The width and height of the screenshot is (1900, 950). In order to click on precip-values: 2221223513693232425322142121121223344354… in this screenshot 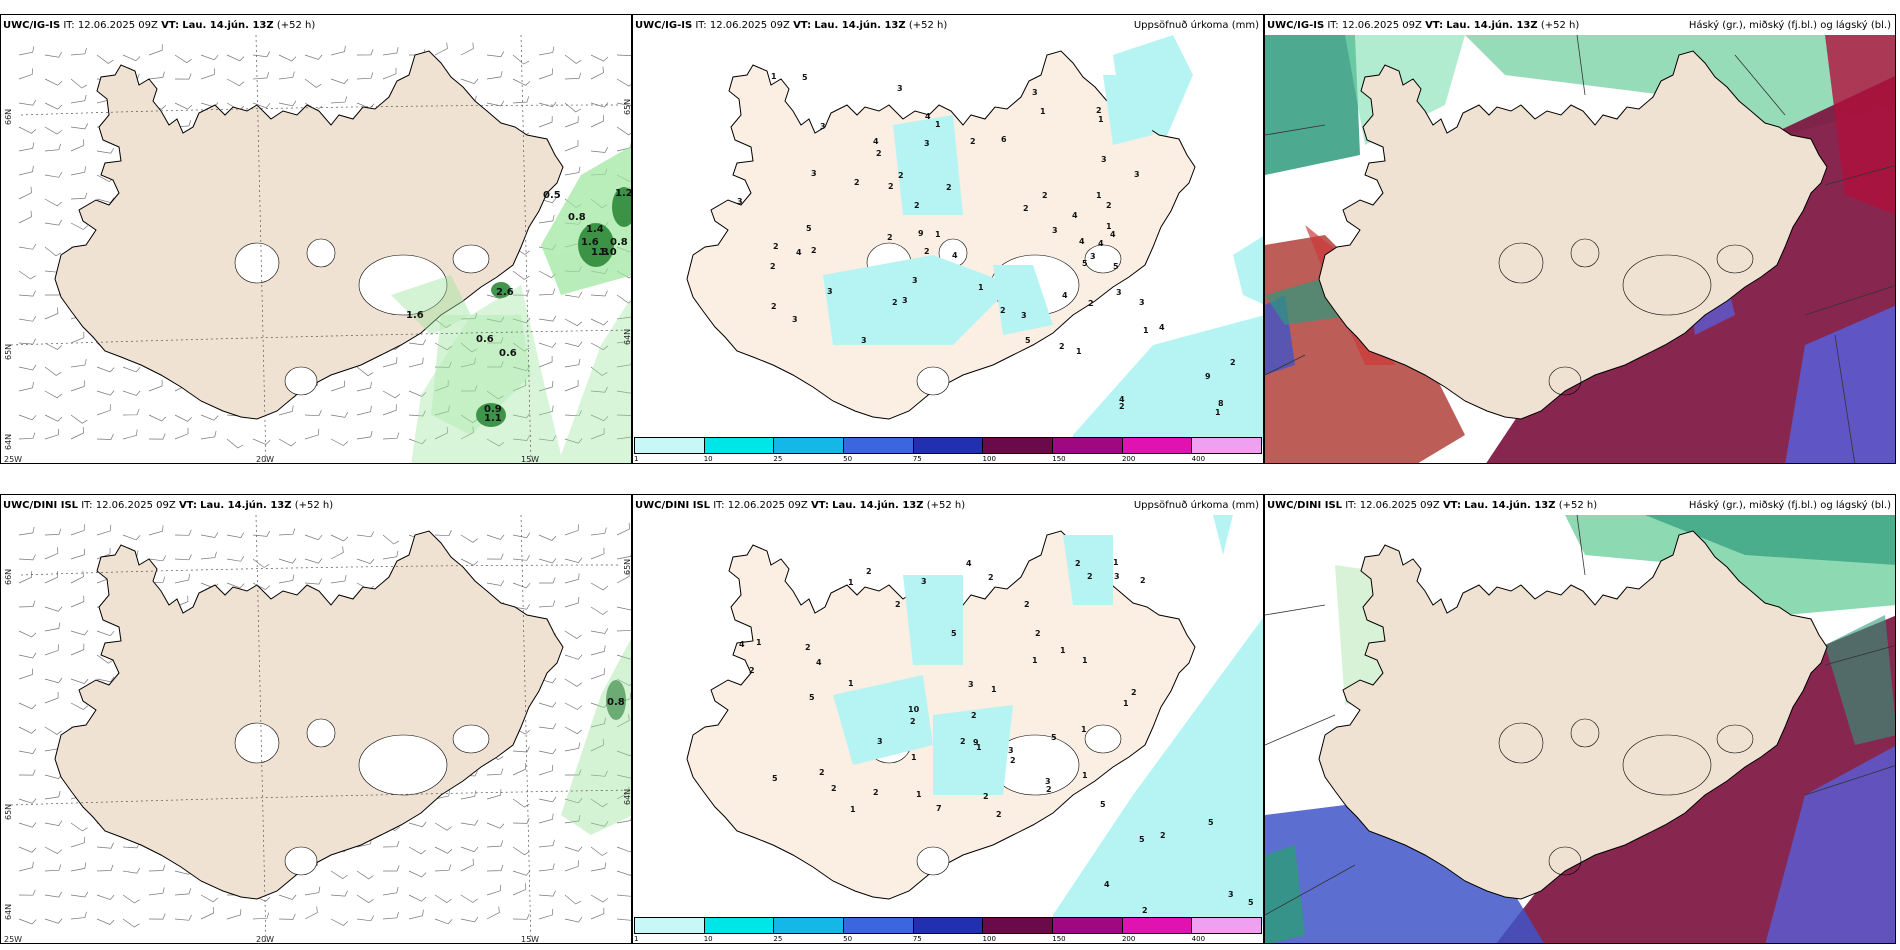, I will do `click(986, 244)`.